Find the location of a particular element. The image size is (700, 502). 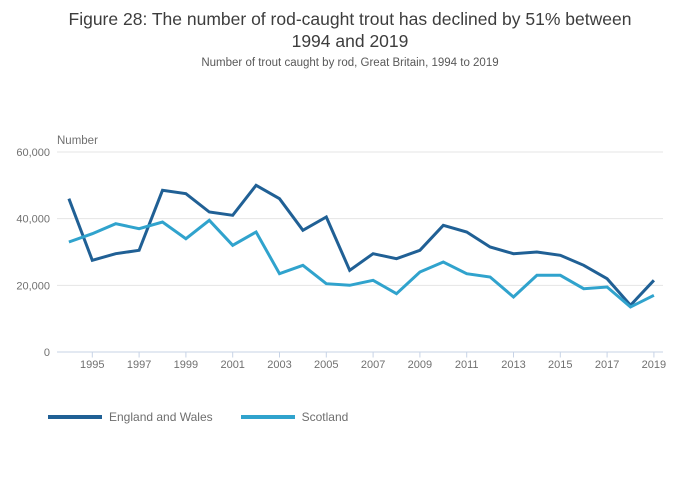

y-tick-label: 0 is located at coordinates (47, 353).